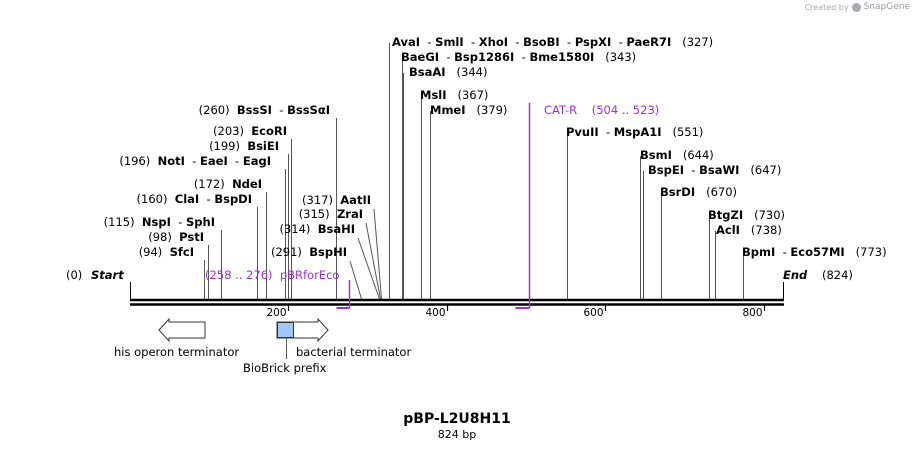 The width and height of the screenshot is (914, 449). Describe the element at coordinates (350, 214) in the screenshot. I see `enzyme-zrai: ZraI` at that location.